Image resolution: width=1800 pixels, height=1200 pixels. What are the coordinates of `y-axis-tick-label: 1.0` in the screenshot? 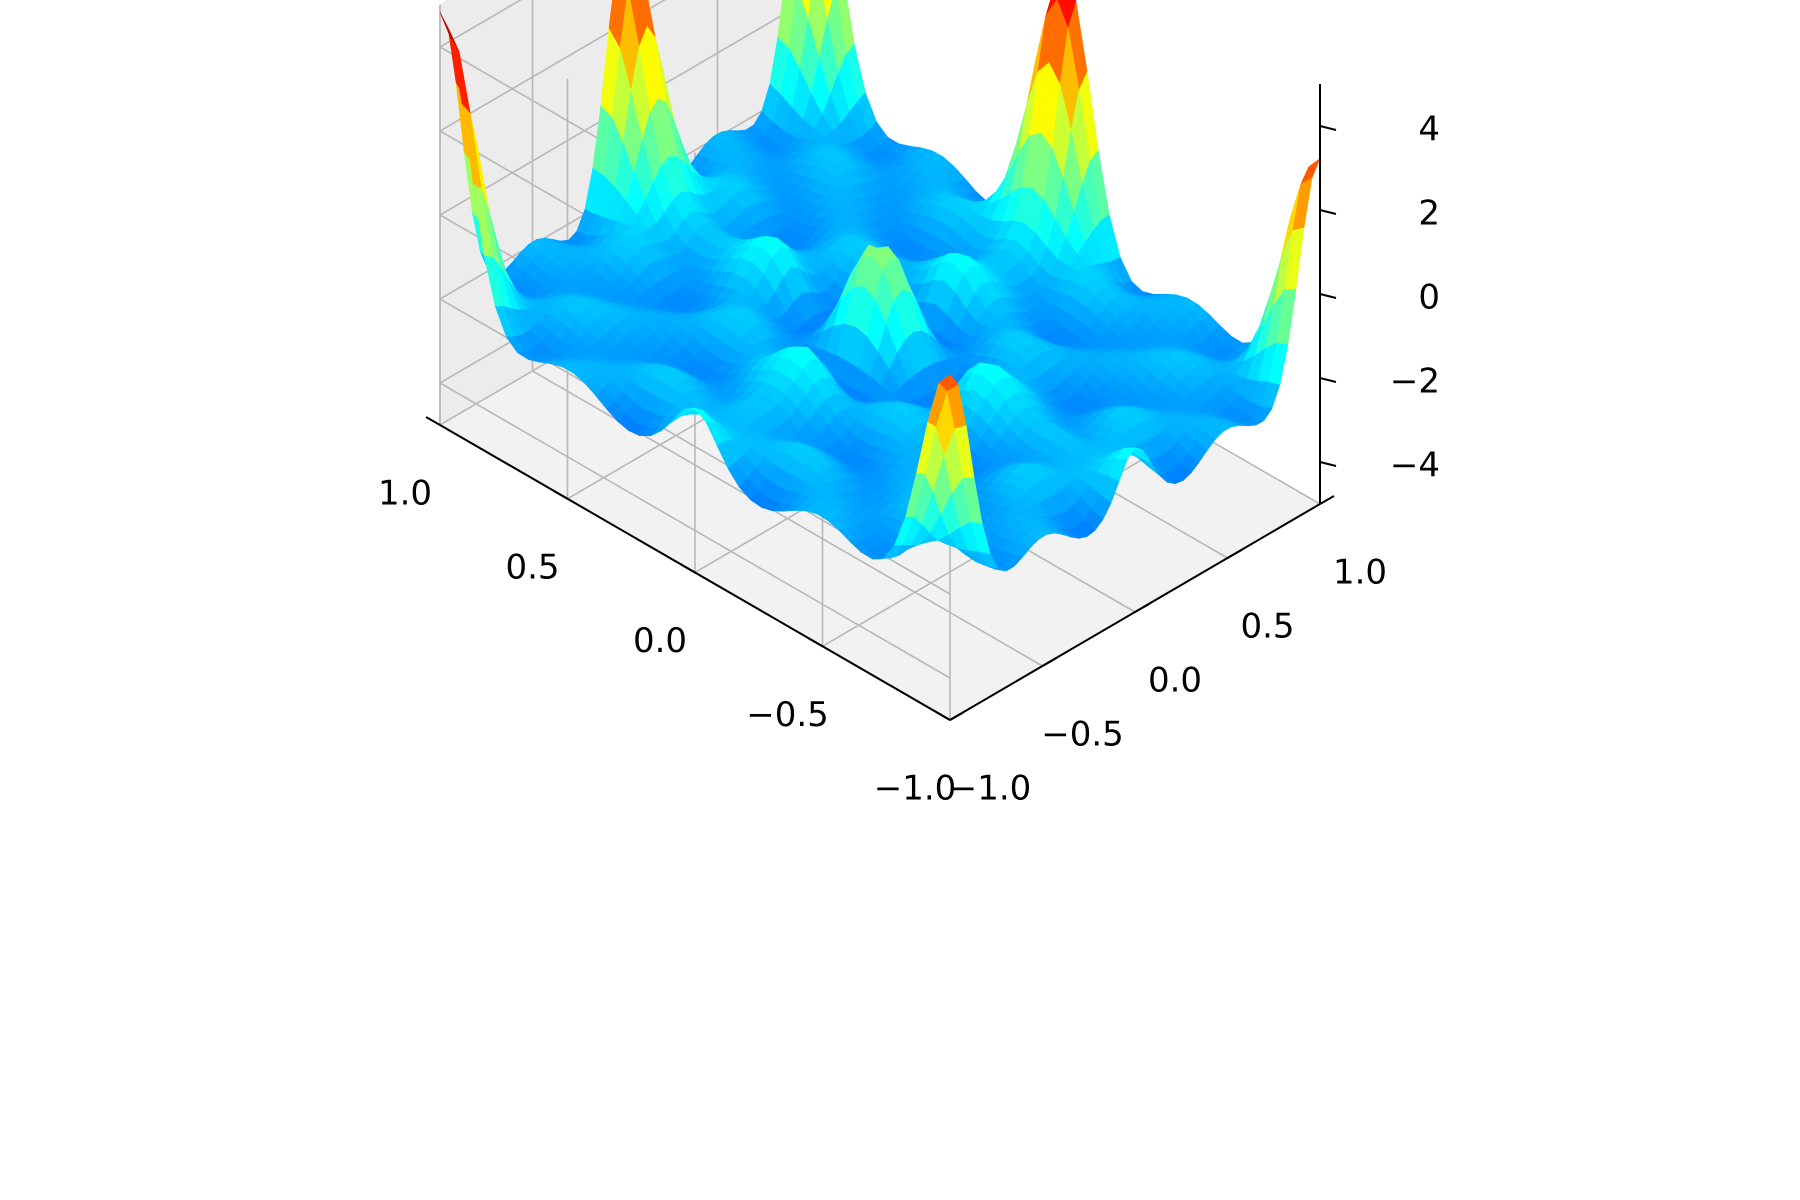 It's located at (1360, 573).